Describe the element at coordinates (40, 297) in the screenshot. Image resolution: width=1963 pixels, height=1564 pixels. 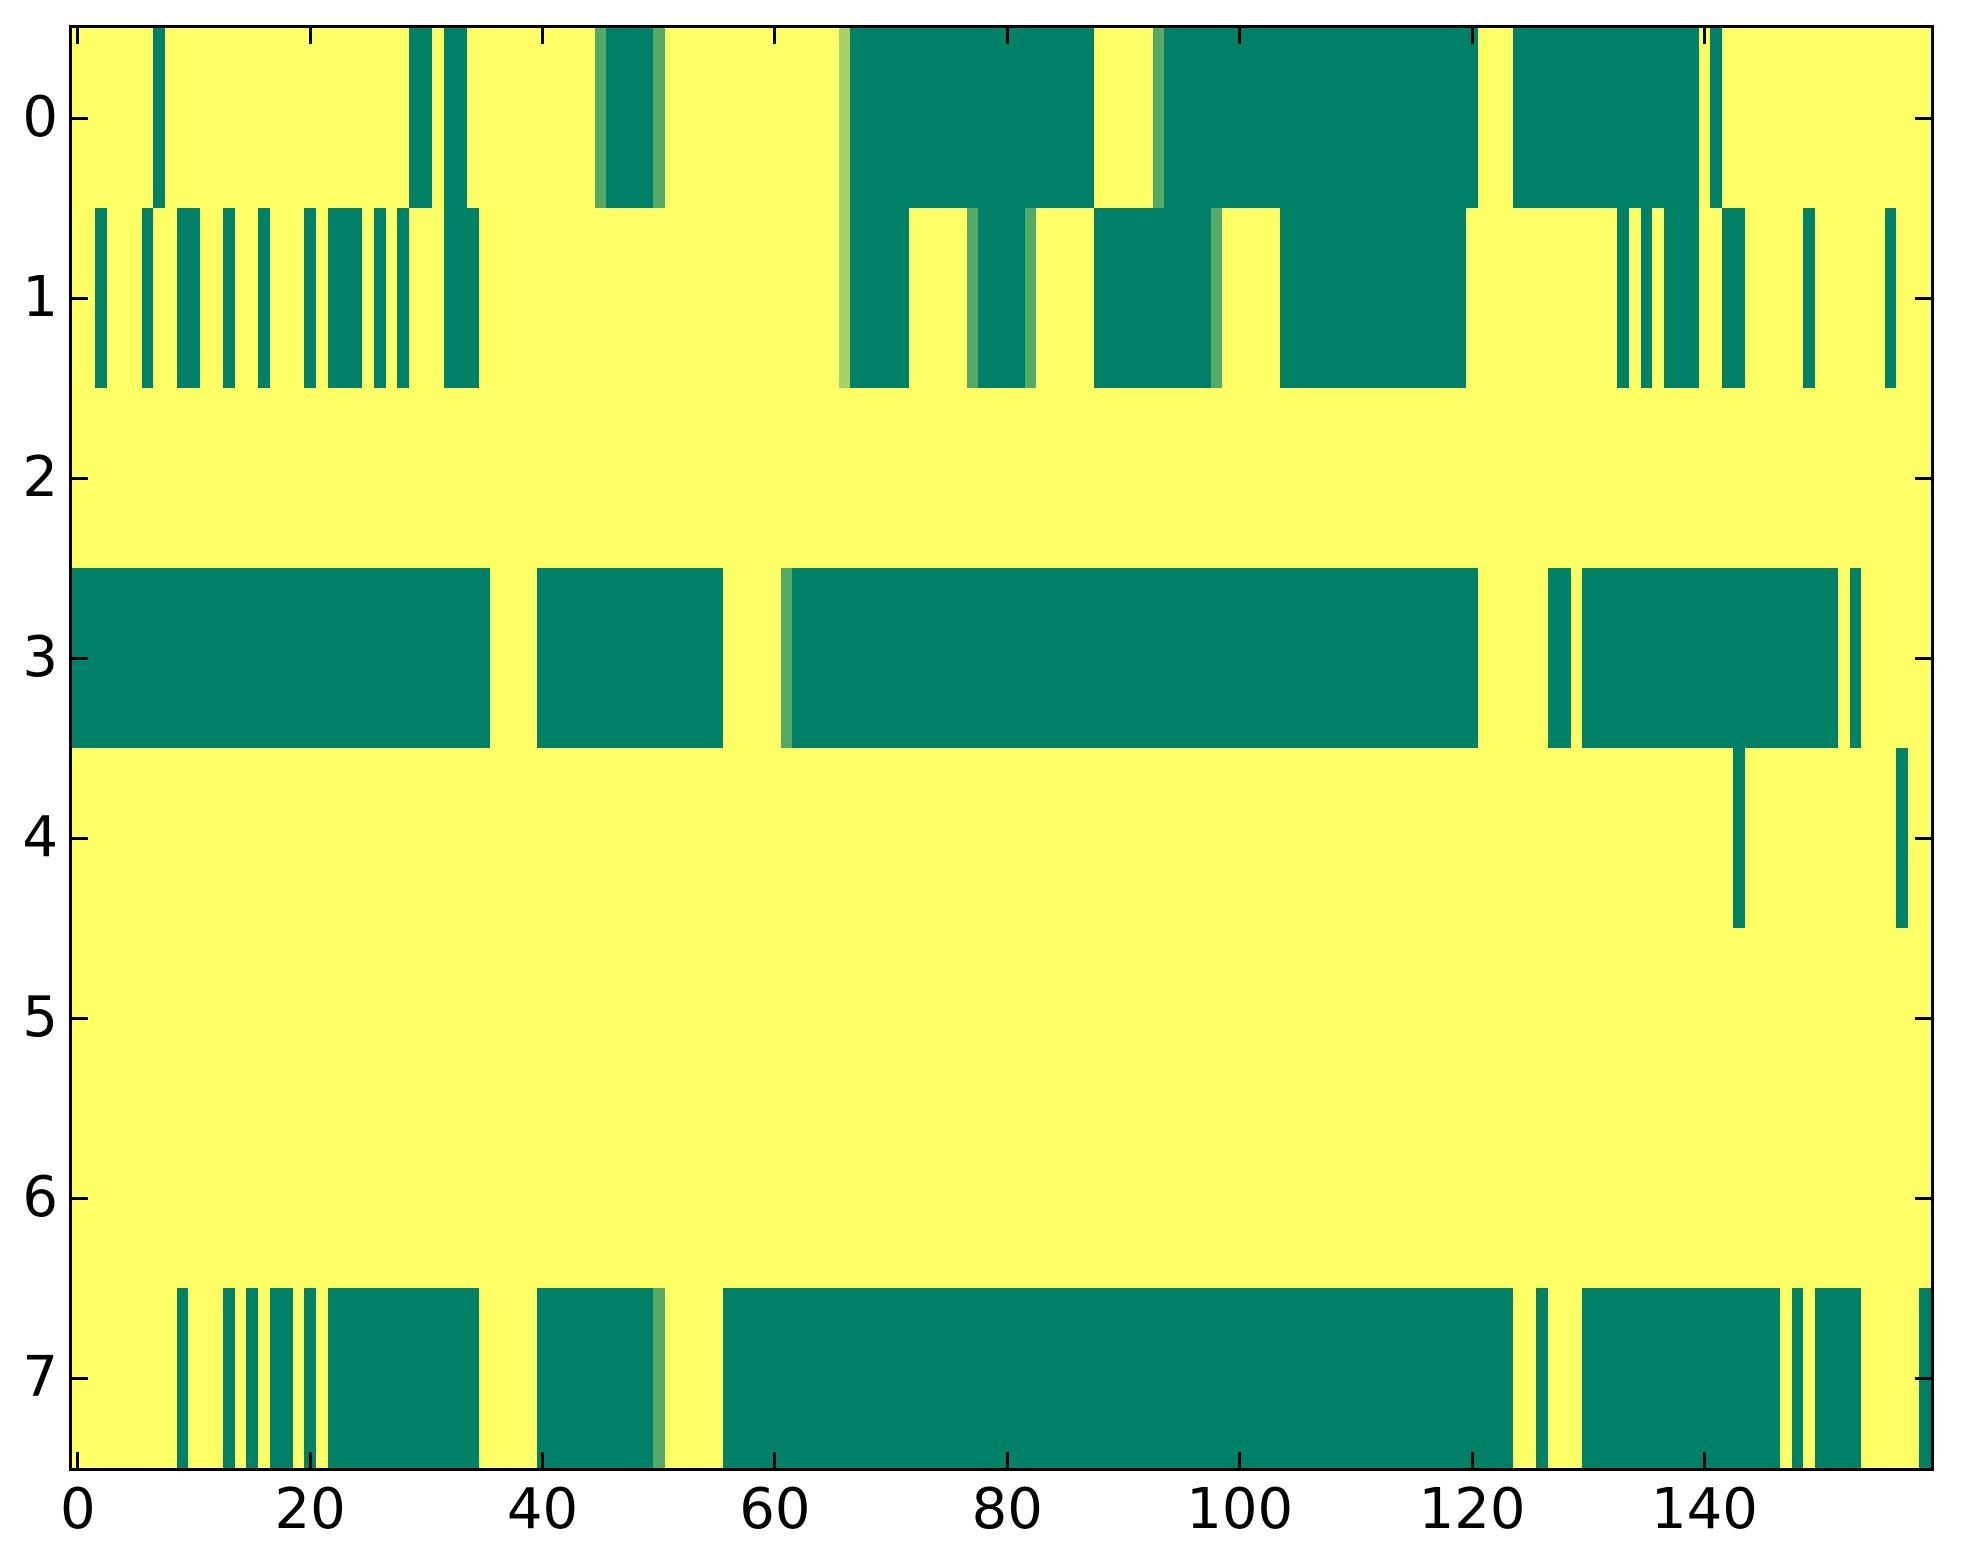
I see `y-tick-label: 1` at that location.